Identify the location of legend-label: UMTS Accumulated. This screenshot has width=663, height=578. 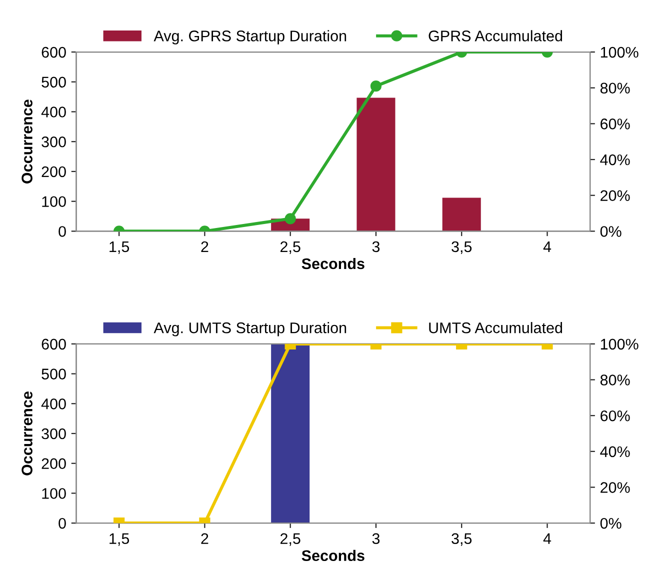
(495, 328).